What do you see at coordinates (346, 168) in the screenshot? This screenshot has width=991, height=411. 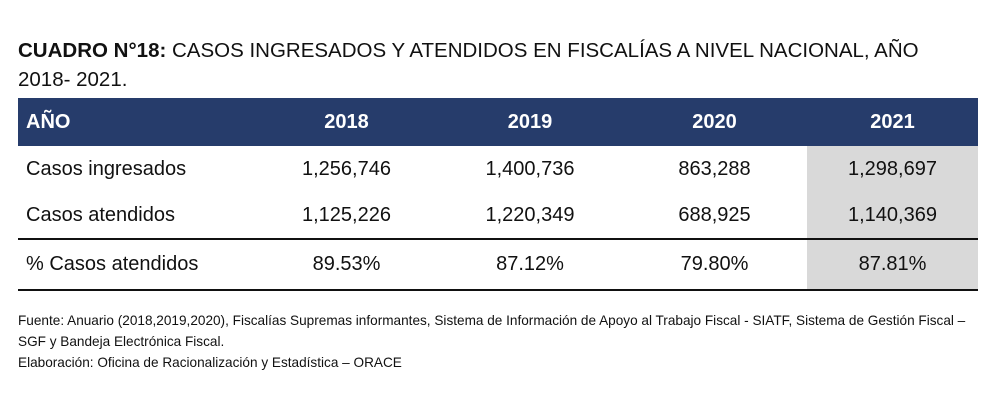 I see `cell-value: 1,256,746` at bounding box center [346, 168].